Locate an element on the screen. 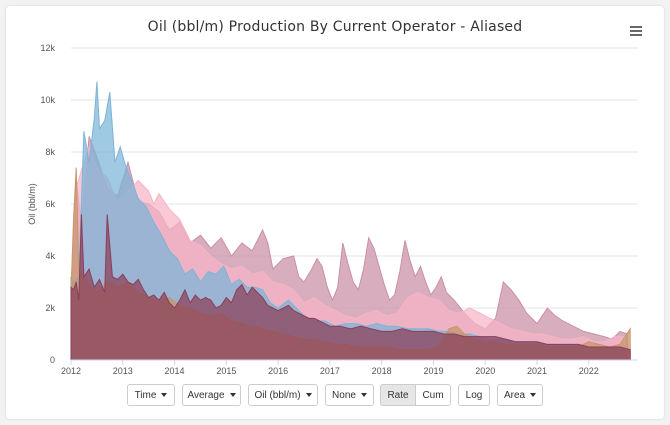  hamburger-menu-icon is located at coordinates (636, 31).